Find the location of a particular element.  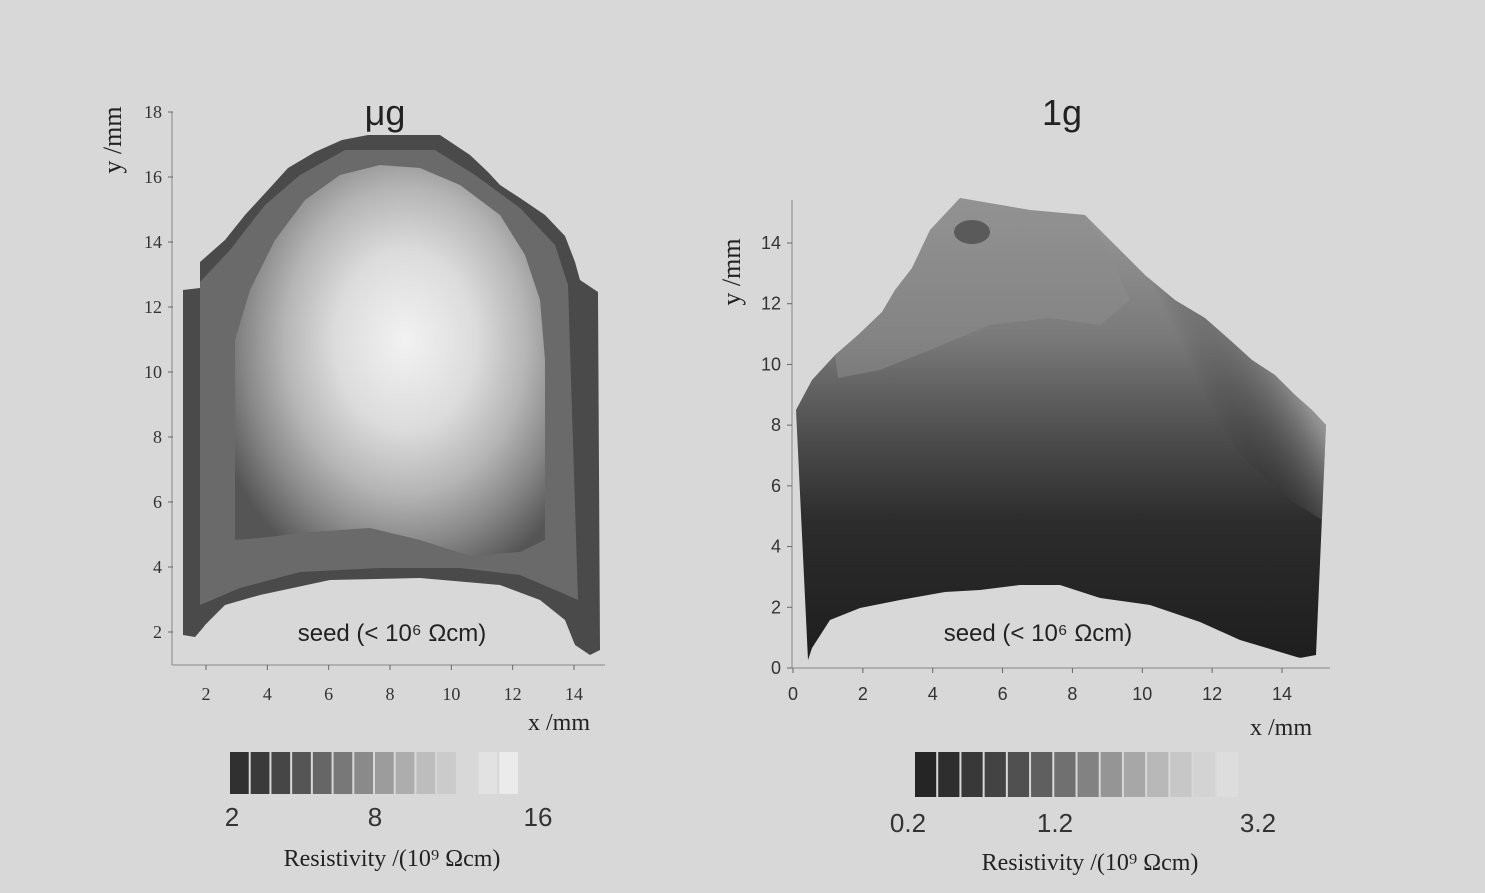

left-y-tick-label-1: 4 is located at coordinates (157, 567).